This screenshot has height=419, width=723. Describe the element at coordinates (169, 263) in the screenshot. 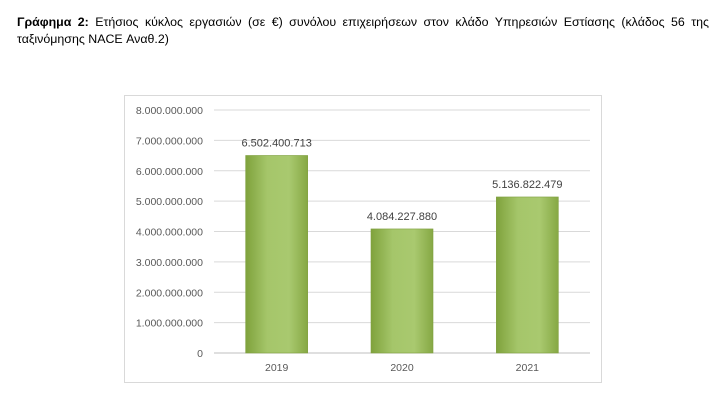

I see `y-tick-label: 3.000.000.000` at that location.